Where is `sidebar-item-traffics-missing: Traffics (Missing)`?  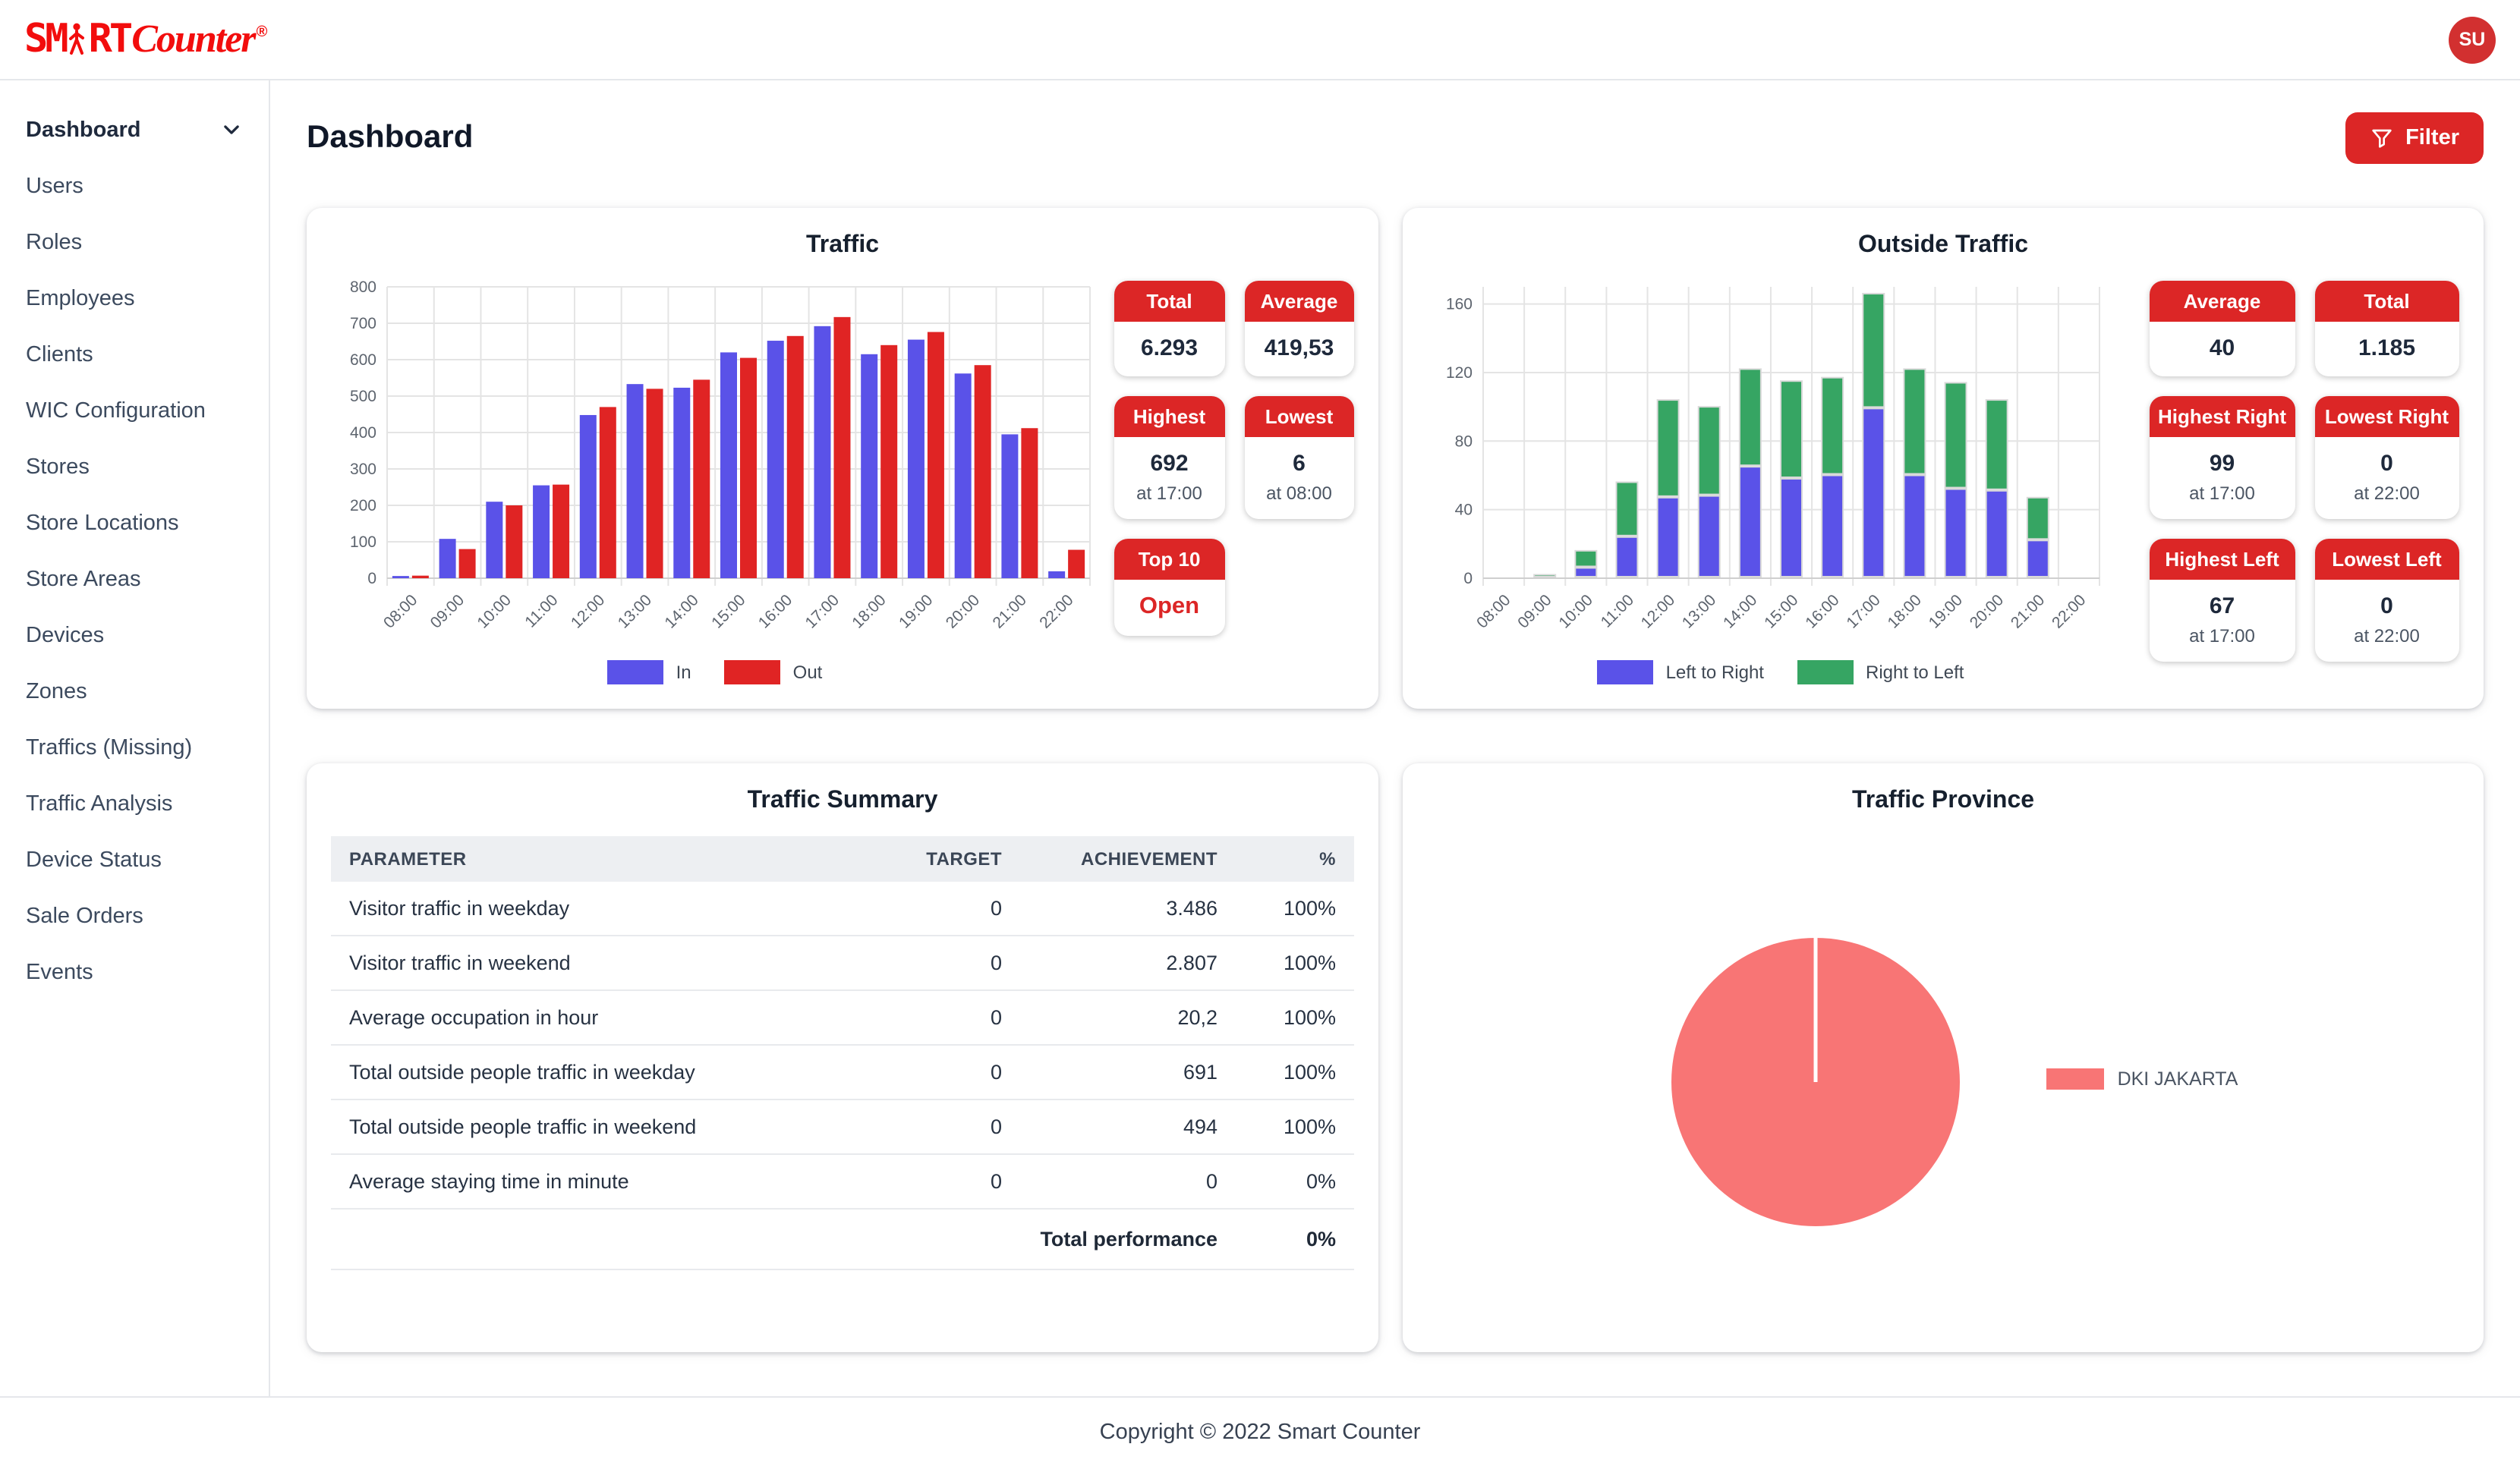
sidebar-item-traffics-missing: Traffics (Missing) is located at coordinates (109, 748).